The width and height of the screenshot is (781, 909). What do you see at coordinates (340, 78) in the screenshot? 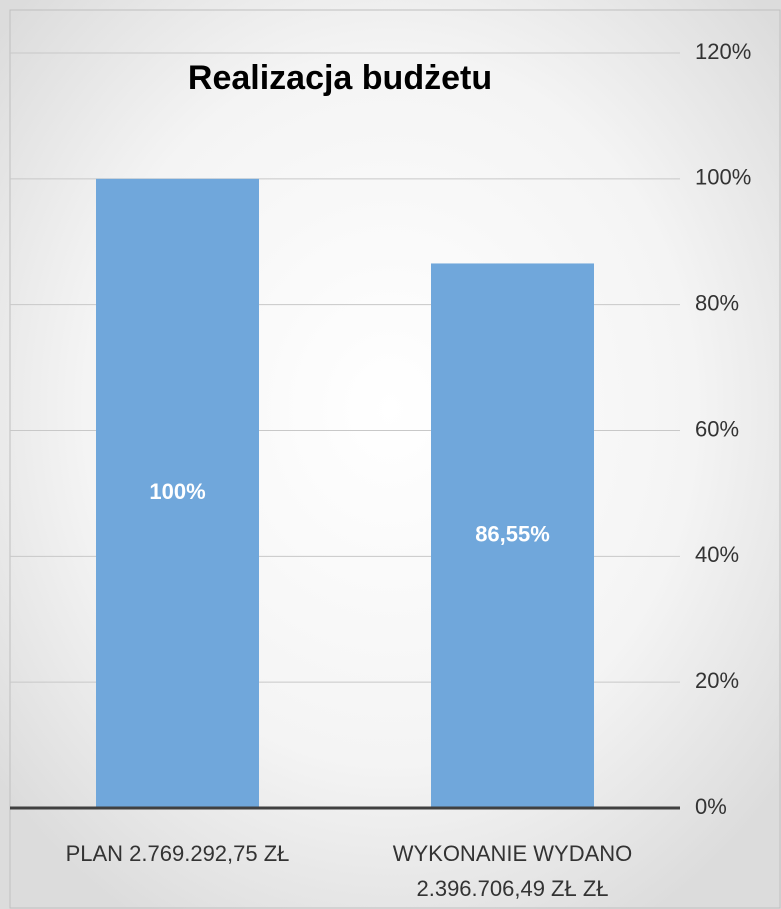
I see `chart-title: Realizacja budżetu` at bounding box center [340, 78].